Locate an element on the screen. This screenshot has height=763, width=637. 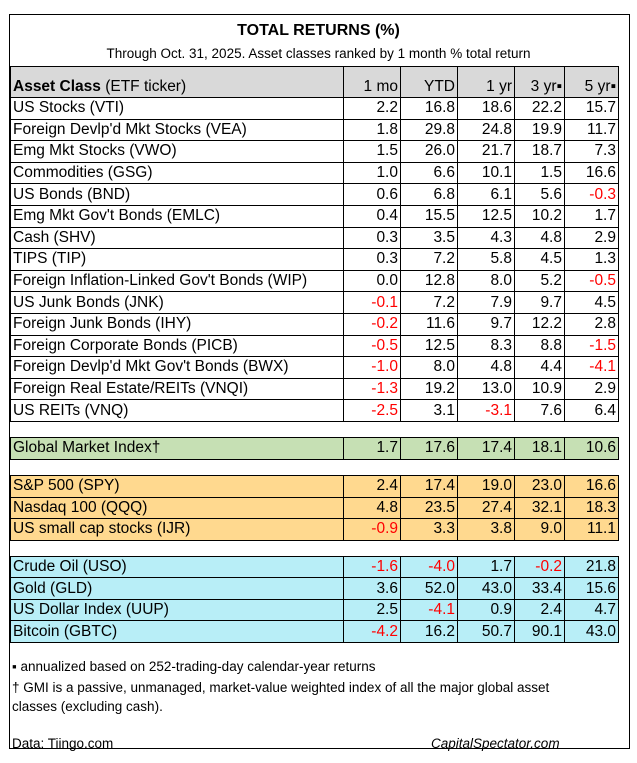
table-row: Cash (SHV) 0.3 3.5 4.3 4.8 2.9 is located at coordinates (314, 238).